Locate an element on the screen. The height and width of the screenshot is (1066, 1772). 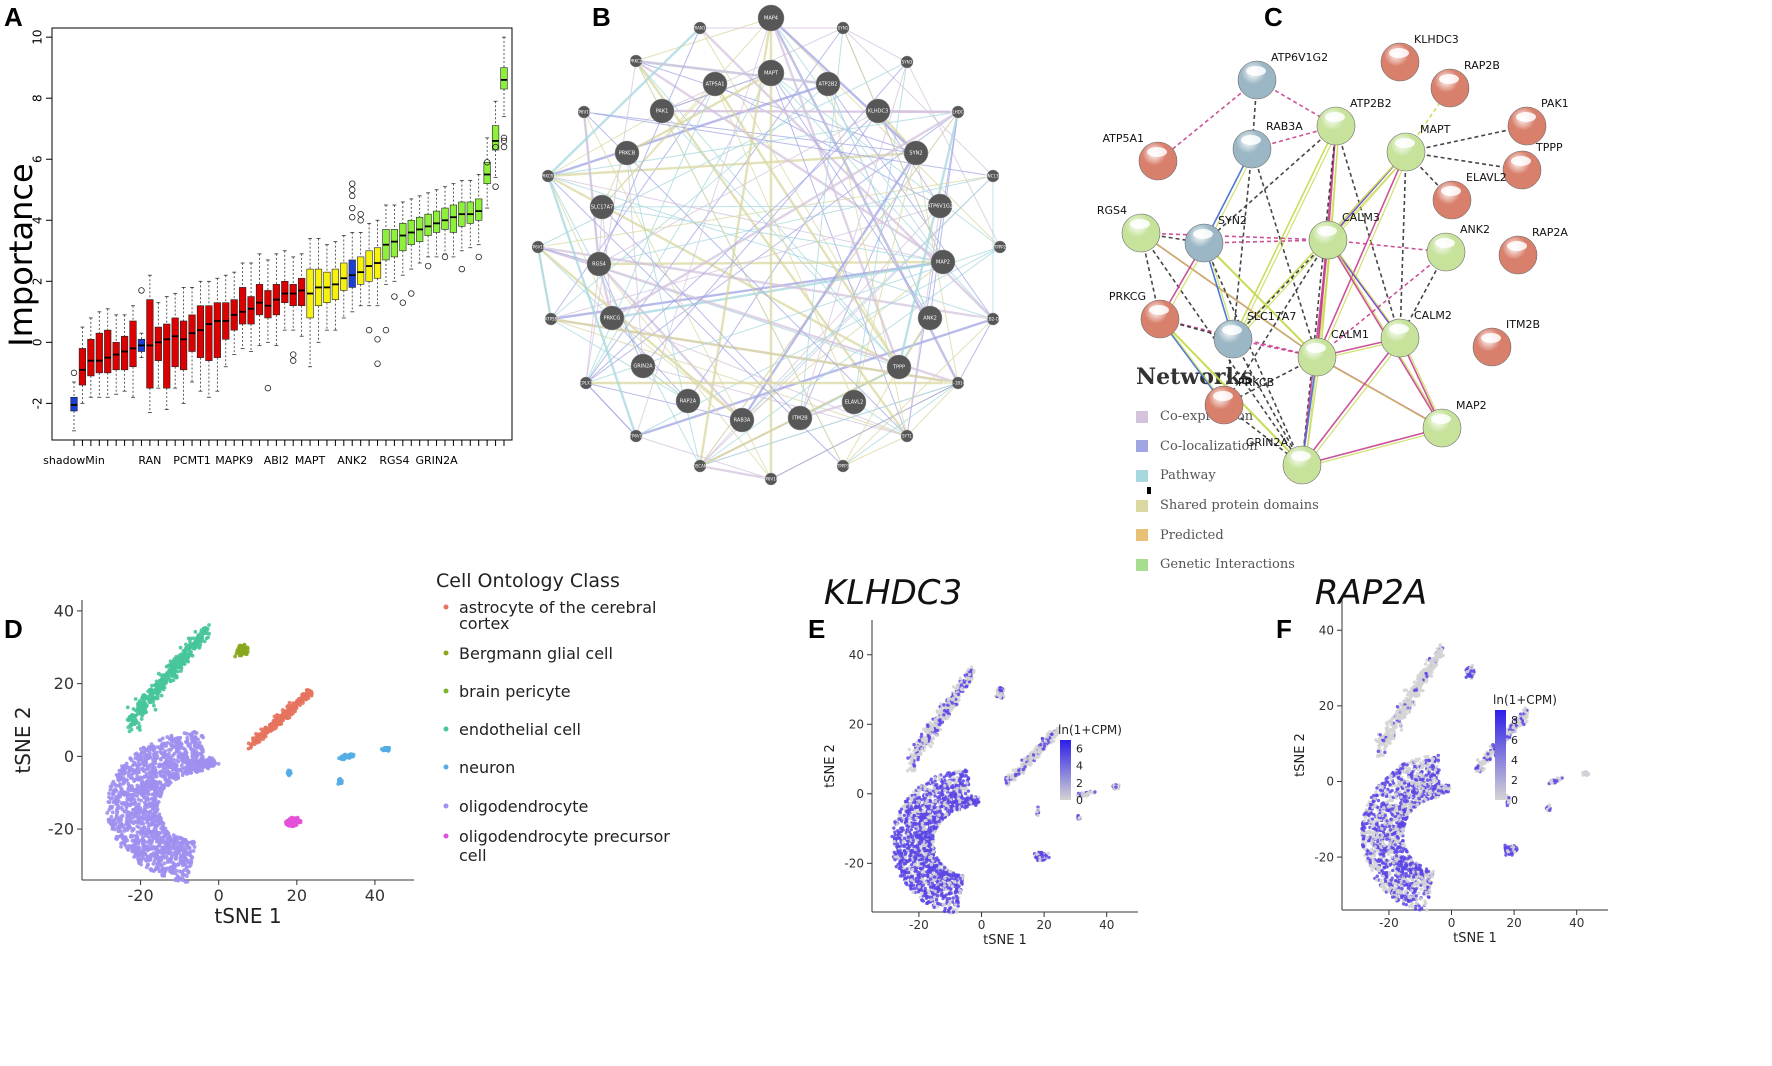
network-b-node-label: CPLX1 is located at coordinates (586, 383).